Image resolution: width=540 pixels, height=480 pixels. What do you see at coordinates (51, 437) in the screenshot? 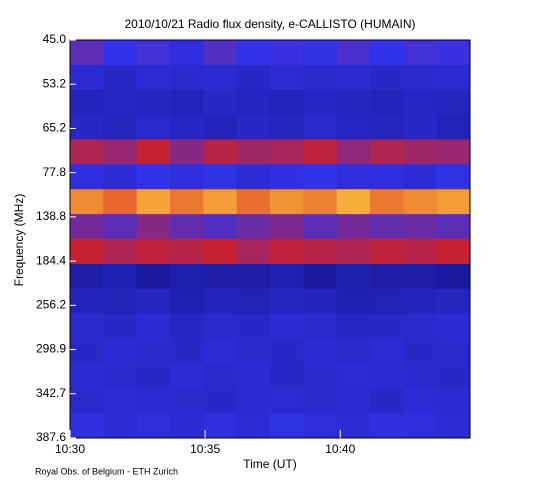
I see `y-tick-label: 387.6` at bounding box center [51, 437].